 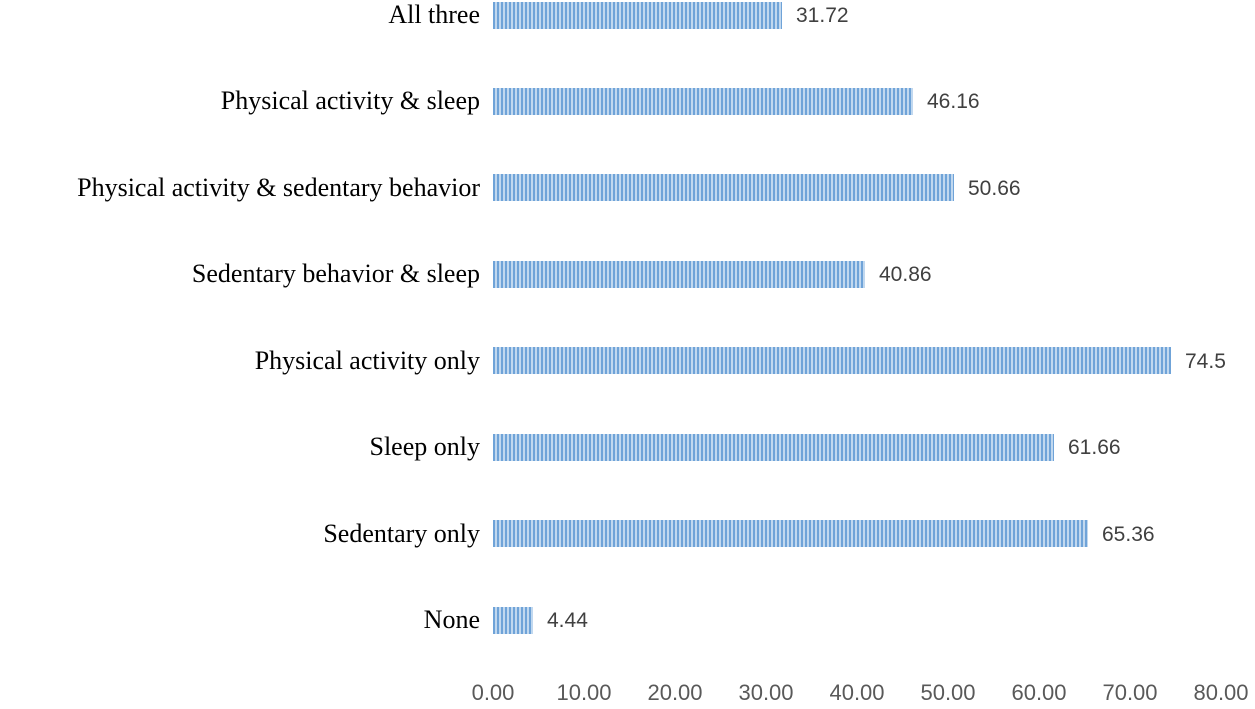 I want to click on category-label: Physical activity & sedentary behavior, so click(x=278, y=187).